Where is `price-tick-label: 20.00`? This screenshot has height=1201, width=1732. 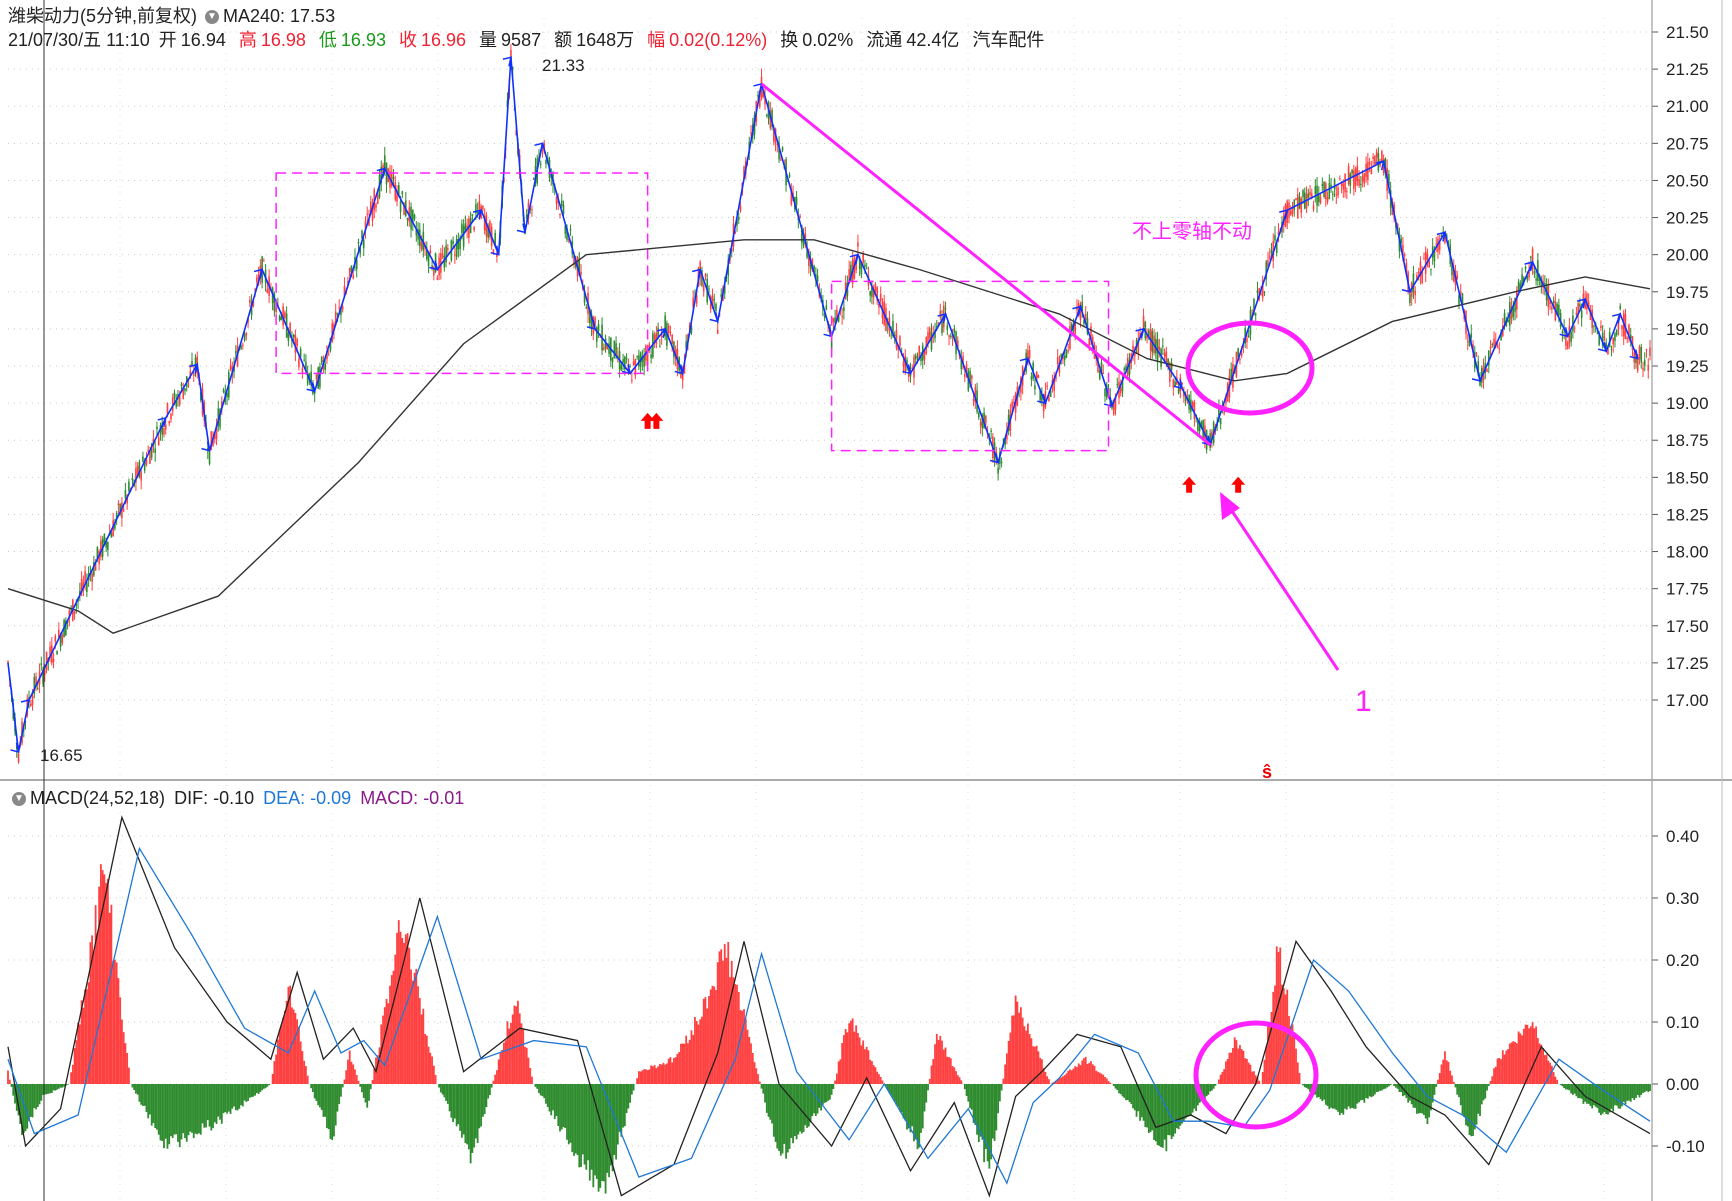 price-tick-label: 20.00 is located at coordinates (1687, 255).